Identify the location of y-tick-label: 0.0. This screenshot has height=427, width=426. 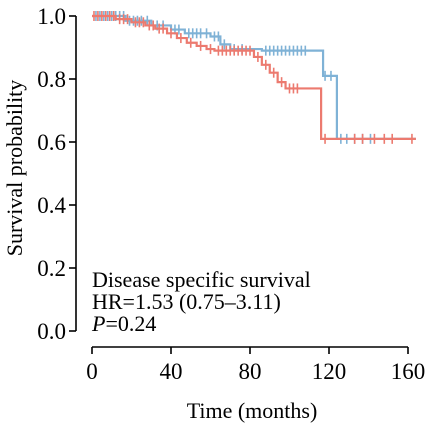
(51, 331).